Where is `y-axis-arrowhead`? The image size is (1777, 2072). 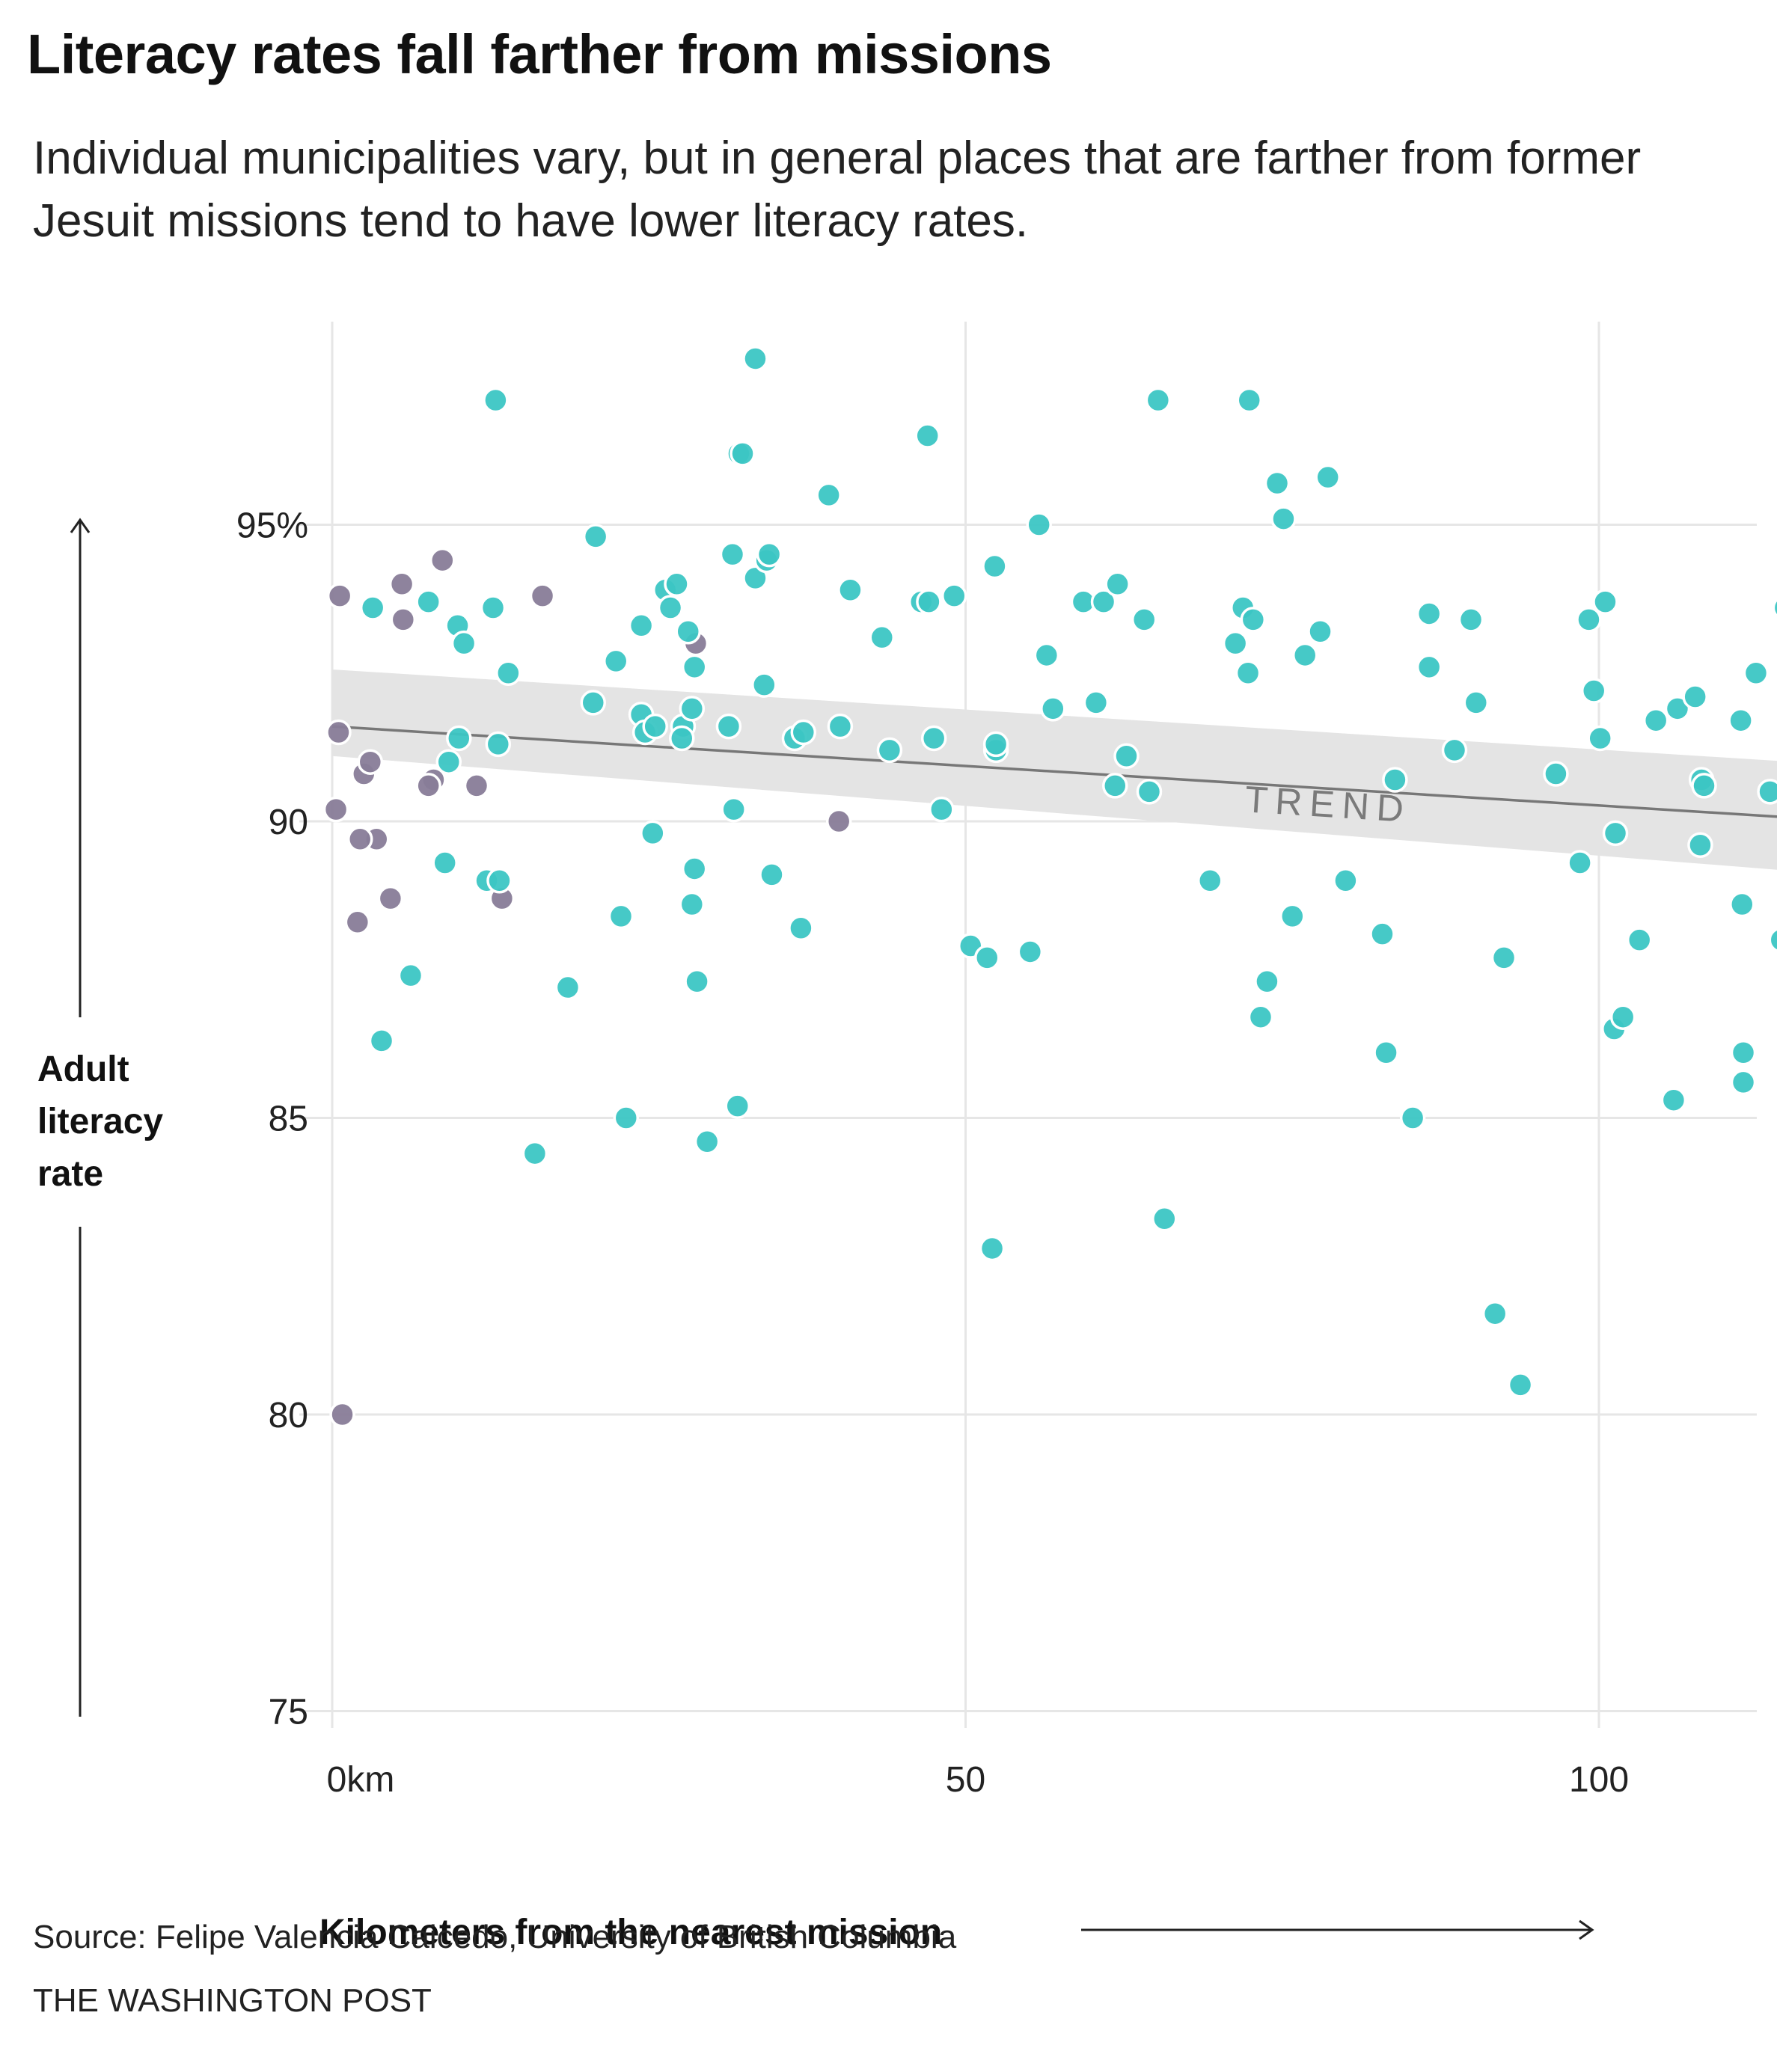
y-axis-arrowhead is located at coordinates (80, 525).